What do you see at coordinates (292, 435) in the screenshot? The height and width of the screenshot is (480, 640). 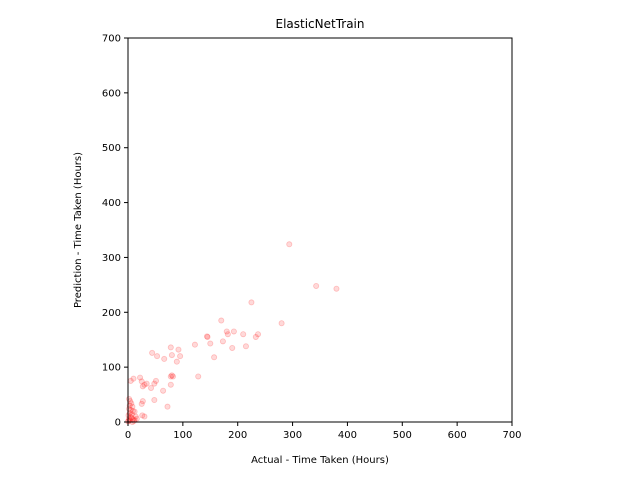 I see `x-tick-label: 300` at bounding box center [292, 435].